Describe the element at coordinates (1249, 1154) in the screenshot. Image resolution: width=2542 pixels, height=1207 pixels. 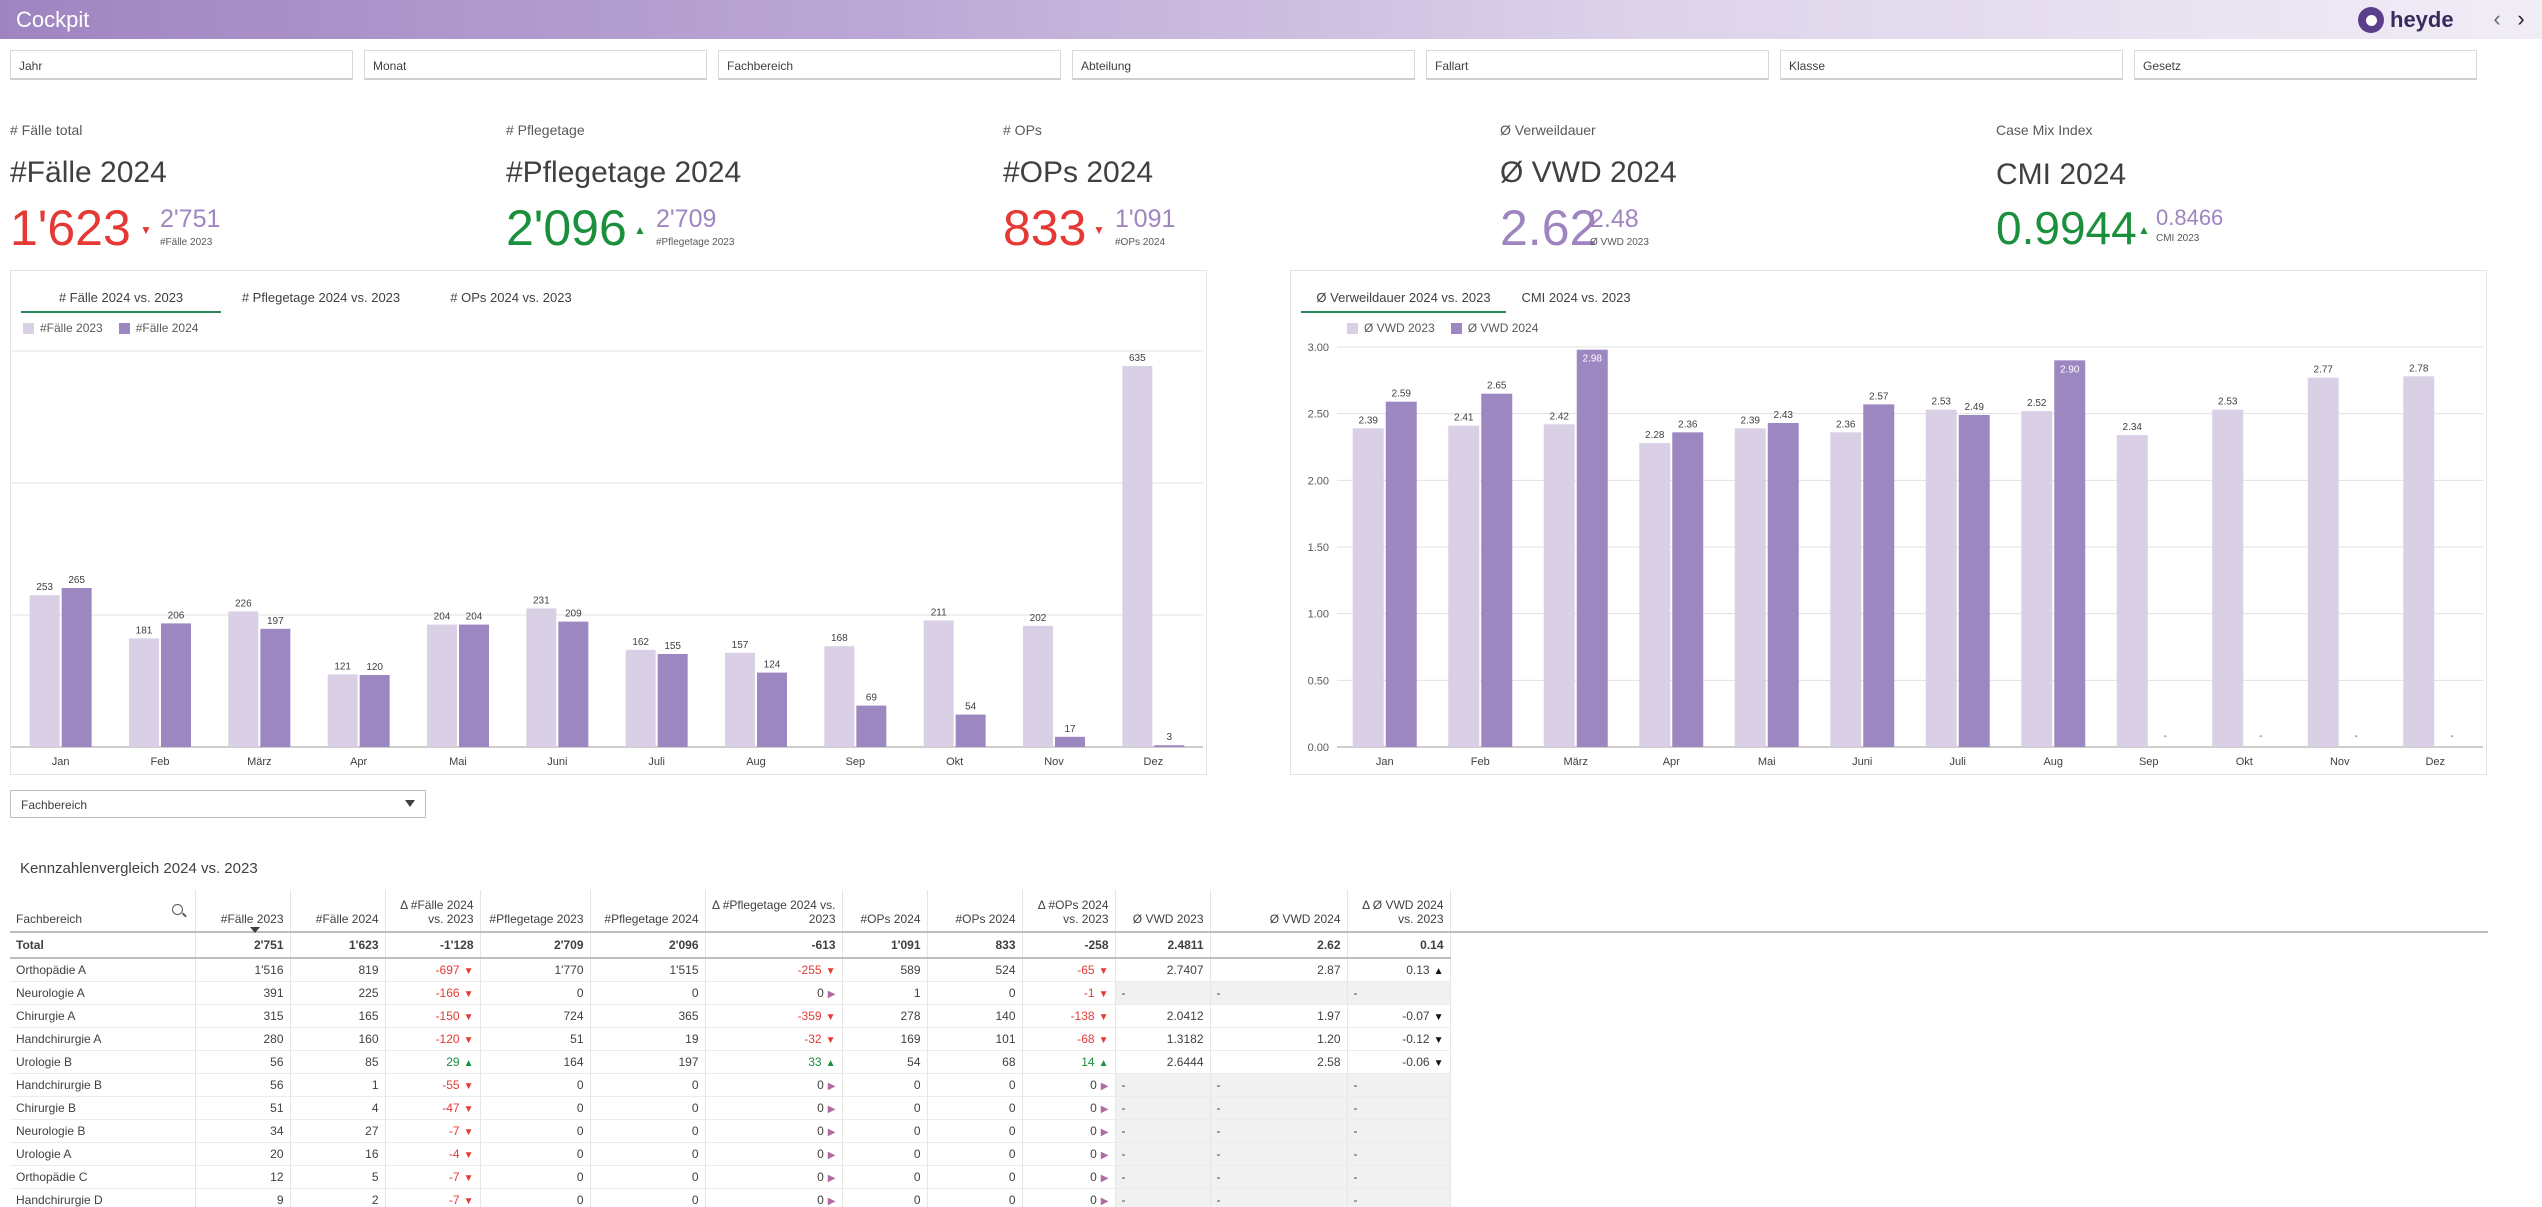
I see `table-row: Urologie A 20 16 -4 ▼ 0 0 0 ▶ 0 0 0 ▶ - - -` at that location.